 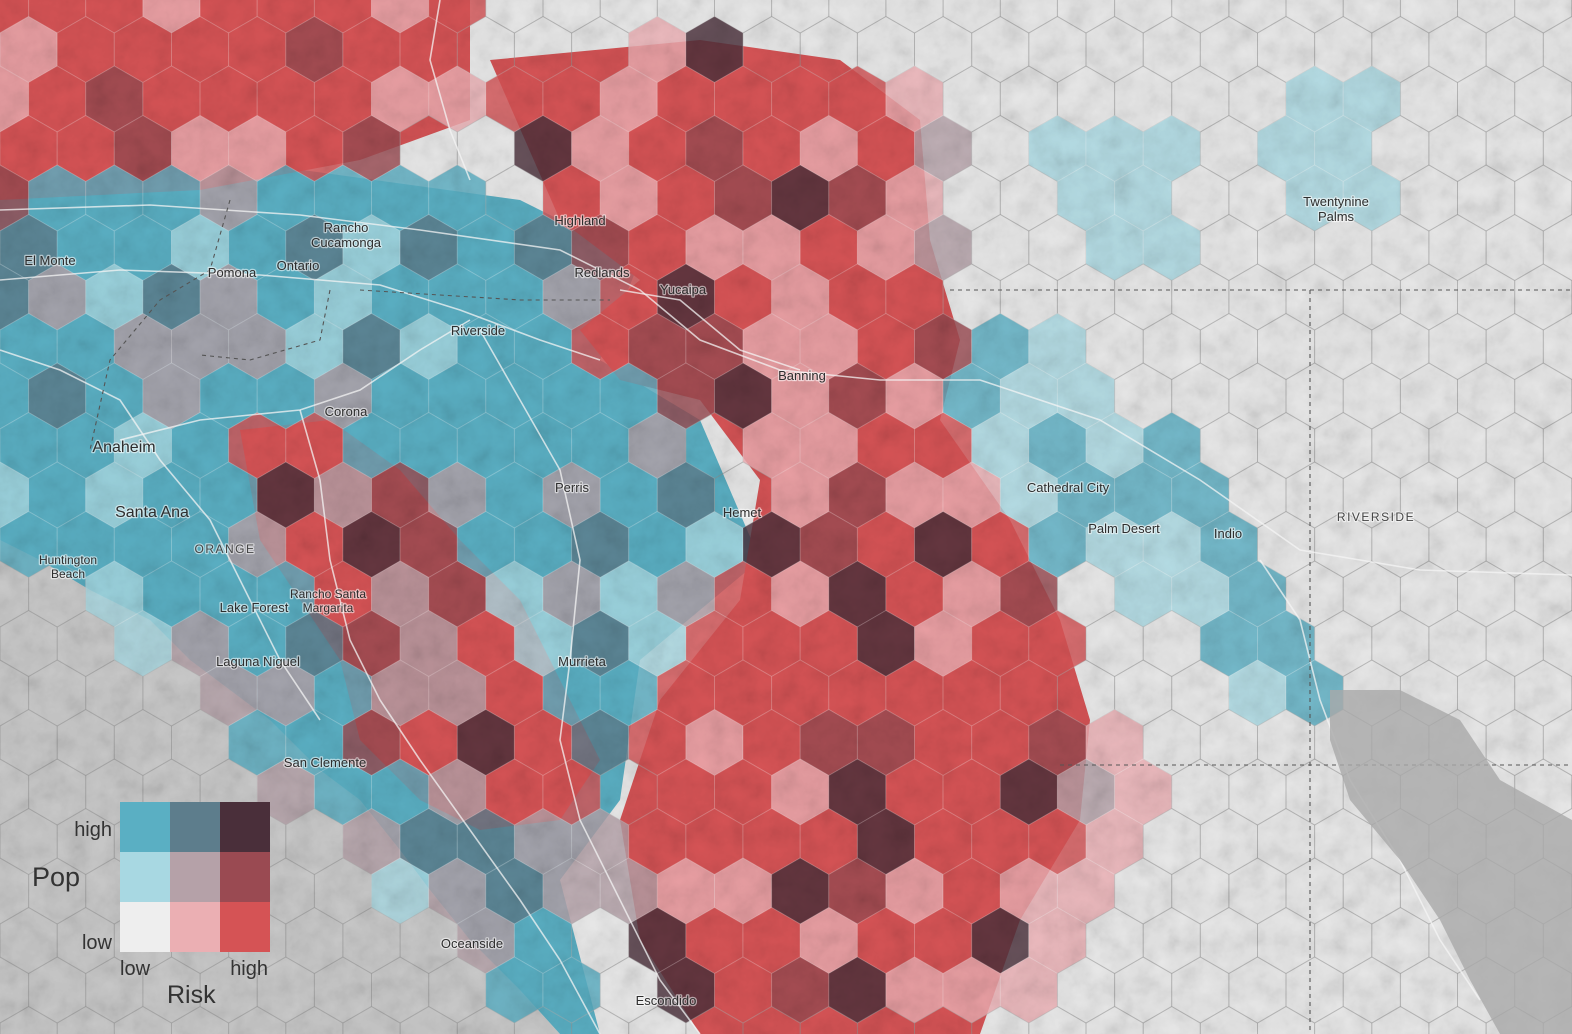 What do you see at coordinates (1228, 533) in the screenshot?
I see `place-label: Indio` at bounding box center [1228, 533].